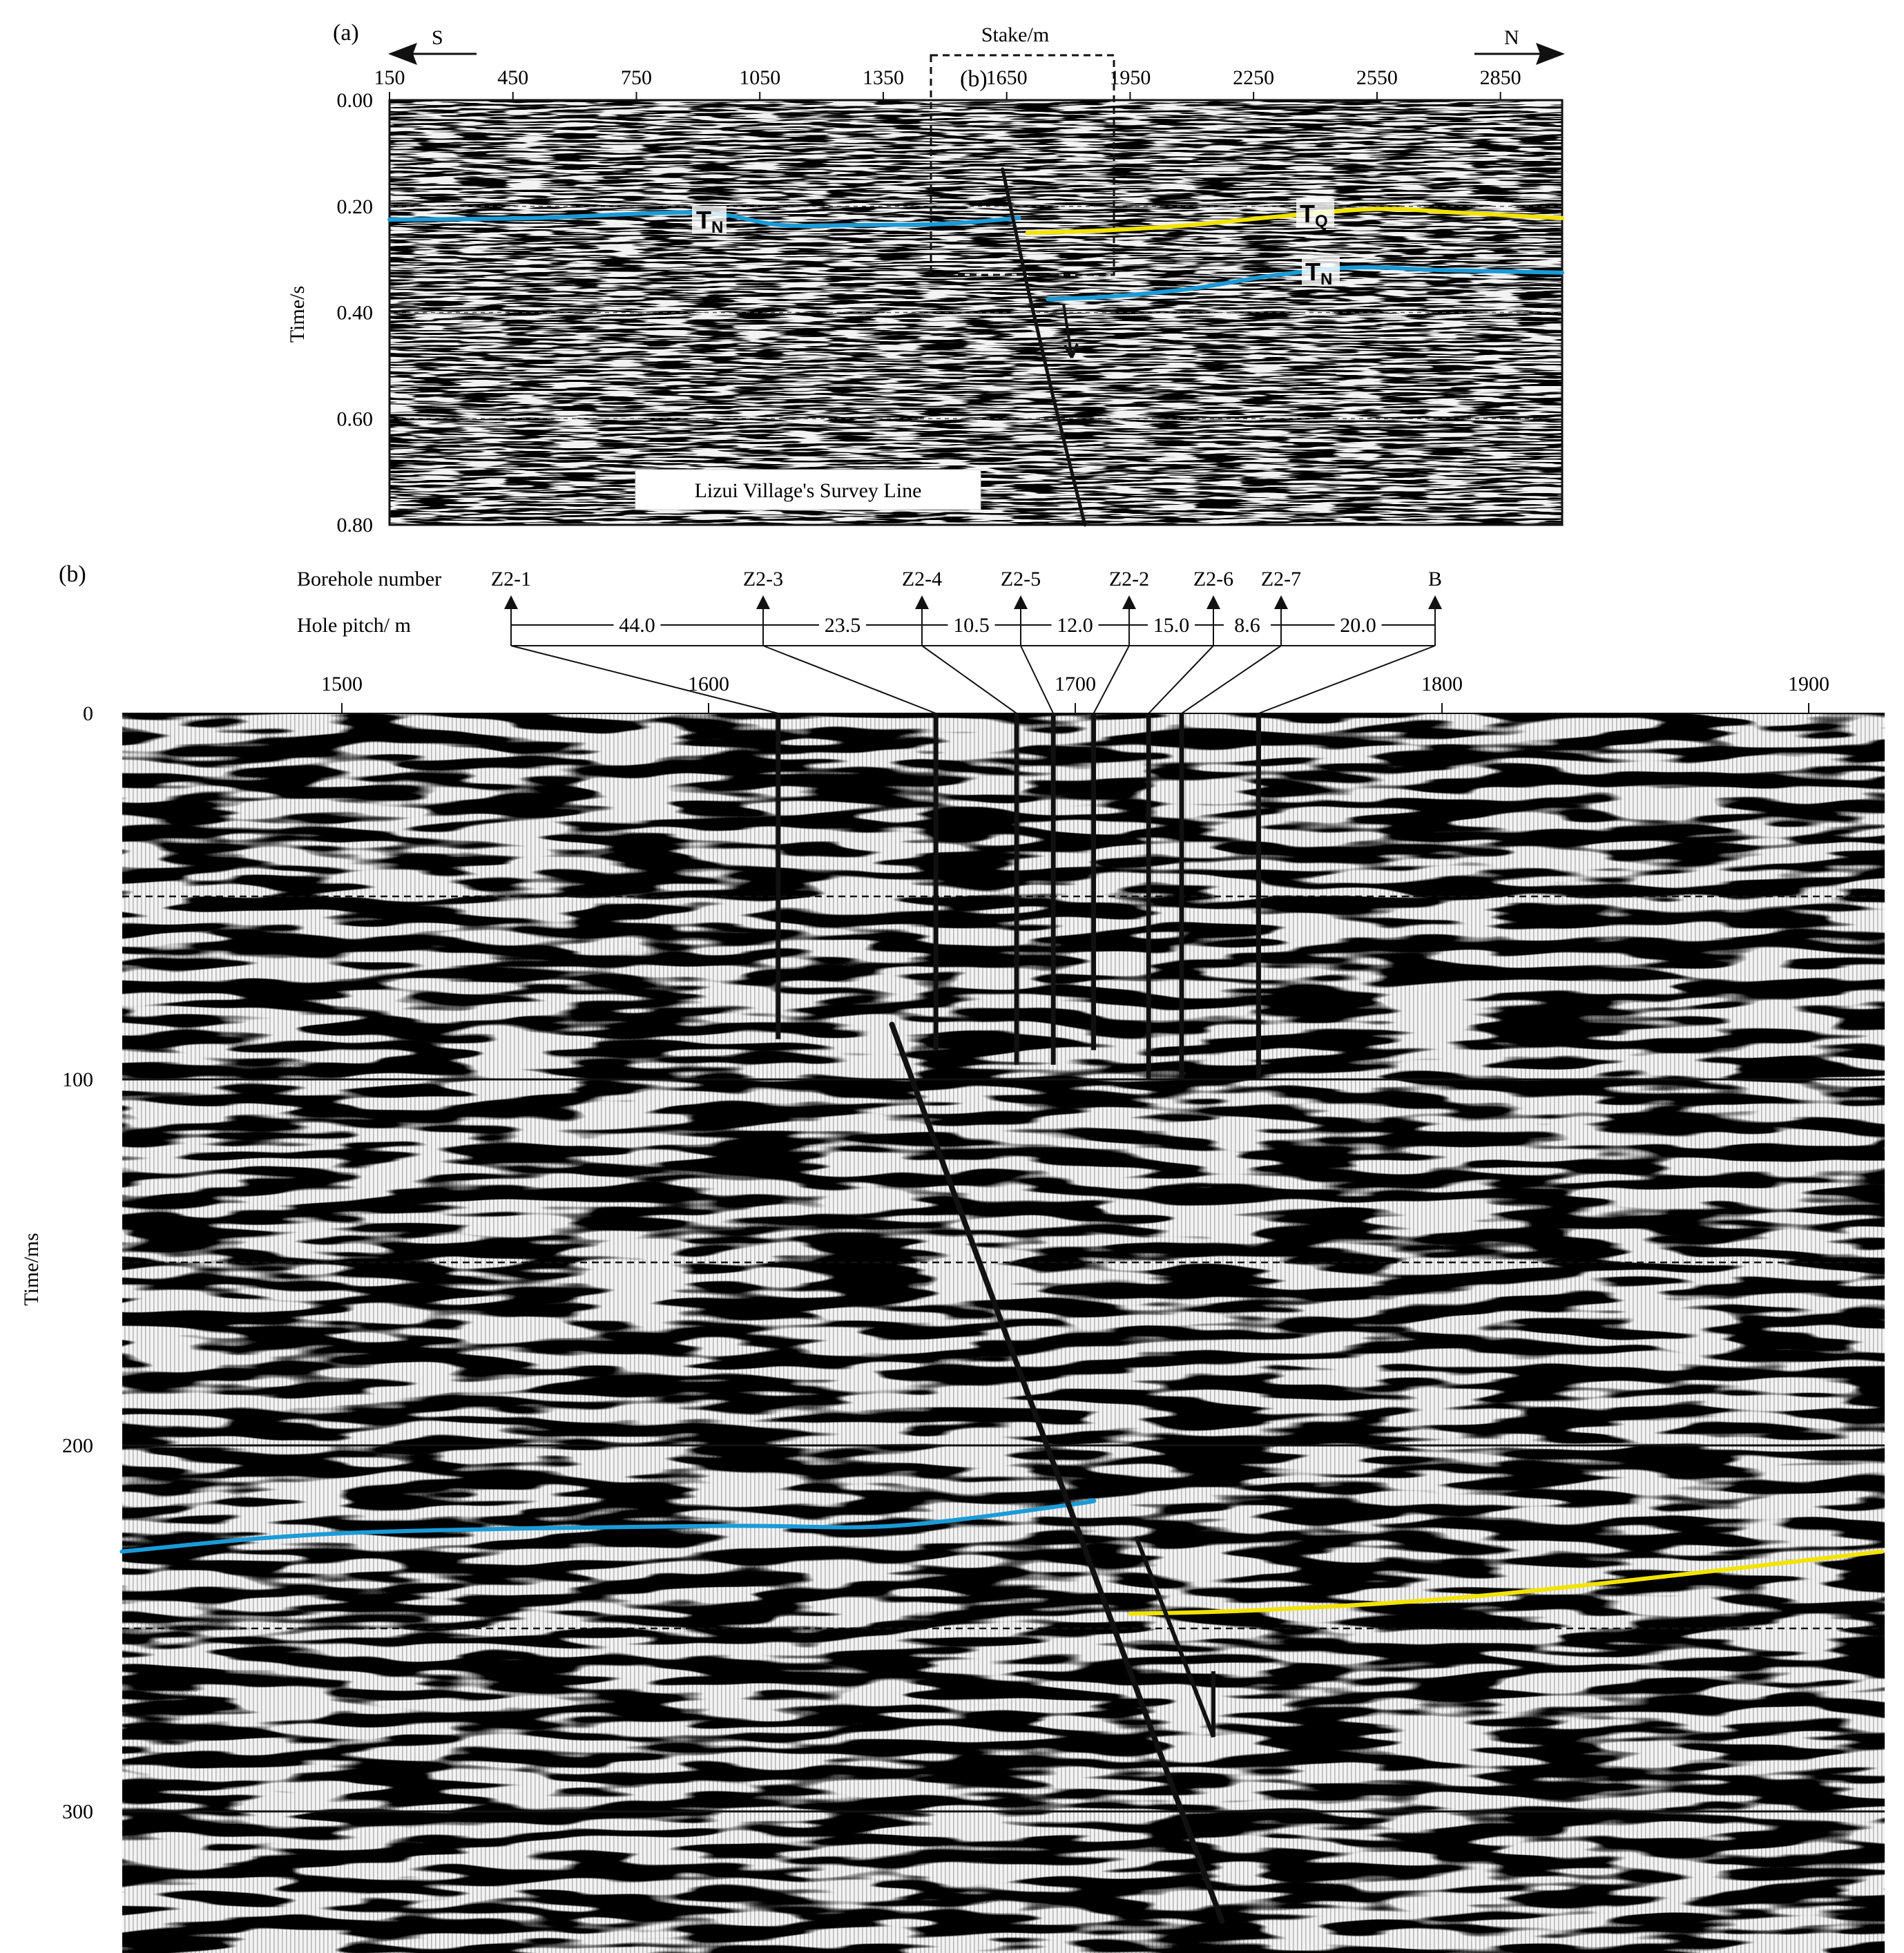  What do you see at coordinates (346, 33) in the screenshot?
I see `panel-a-label: (a)` at bounding box center [346, 33].